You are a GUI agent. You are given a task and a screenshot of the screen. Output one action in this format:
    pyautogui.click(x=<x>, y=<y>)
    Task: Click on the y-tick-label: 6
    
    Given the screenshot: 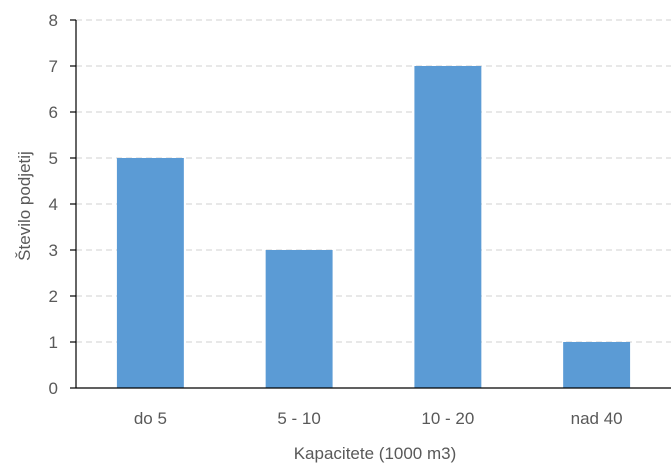 What is the action you would take?
    pyautogui.click(x=53, y=112)
    